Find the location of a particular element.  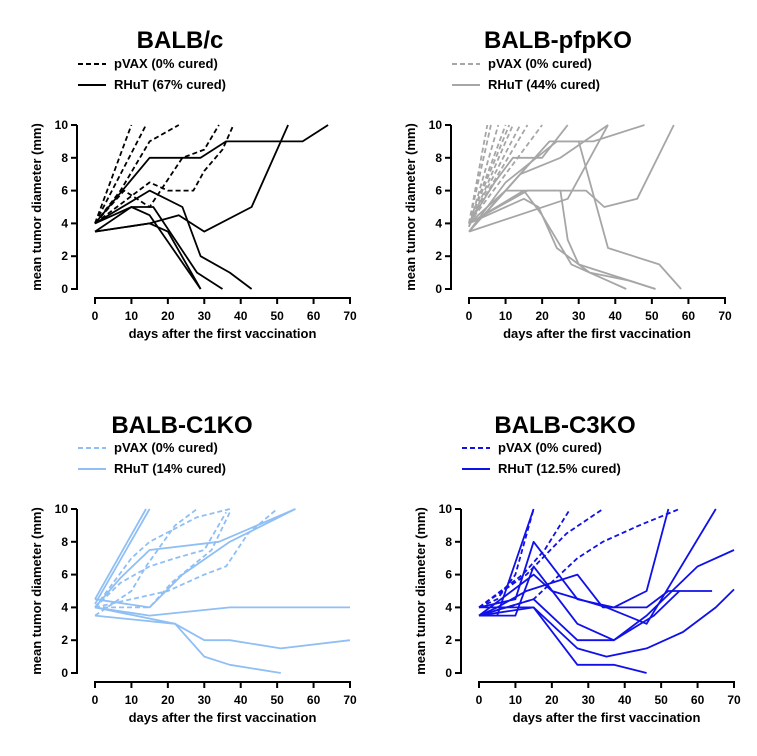

chart-title: BALB/c is located at coordinates (180, 40).